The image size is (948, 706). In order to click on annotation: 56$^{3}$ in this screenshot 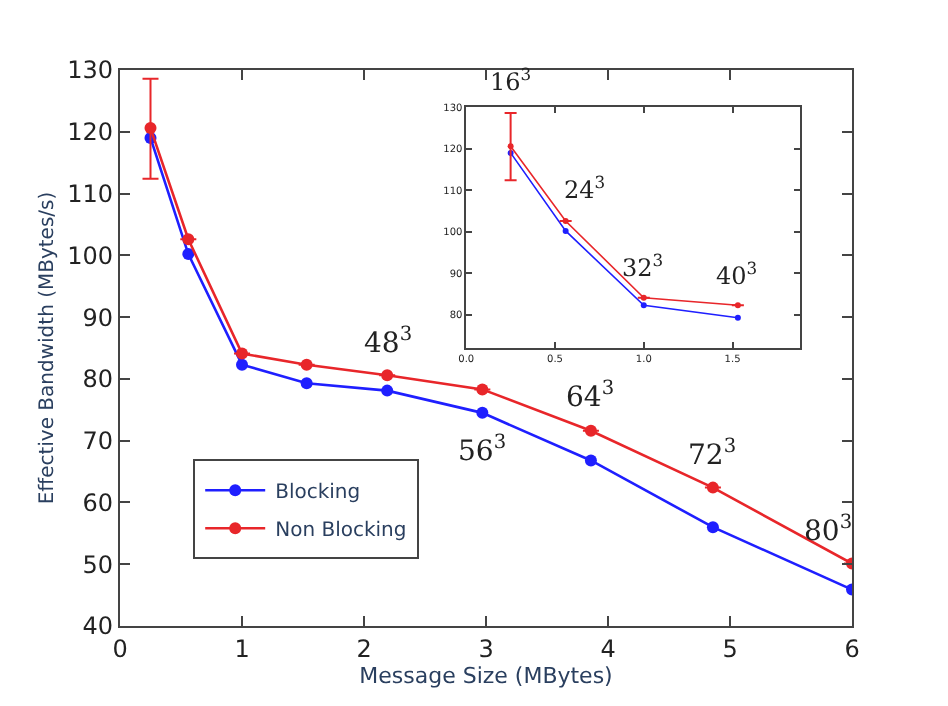, I will do `click(482, 450)`.